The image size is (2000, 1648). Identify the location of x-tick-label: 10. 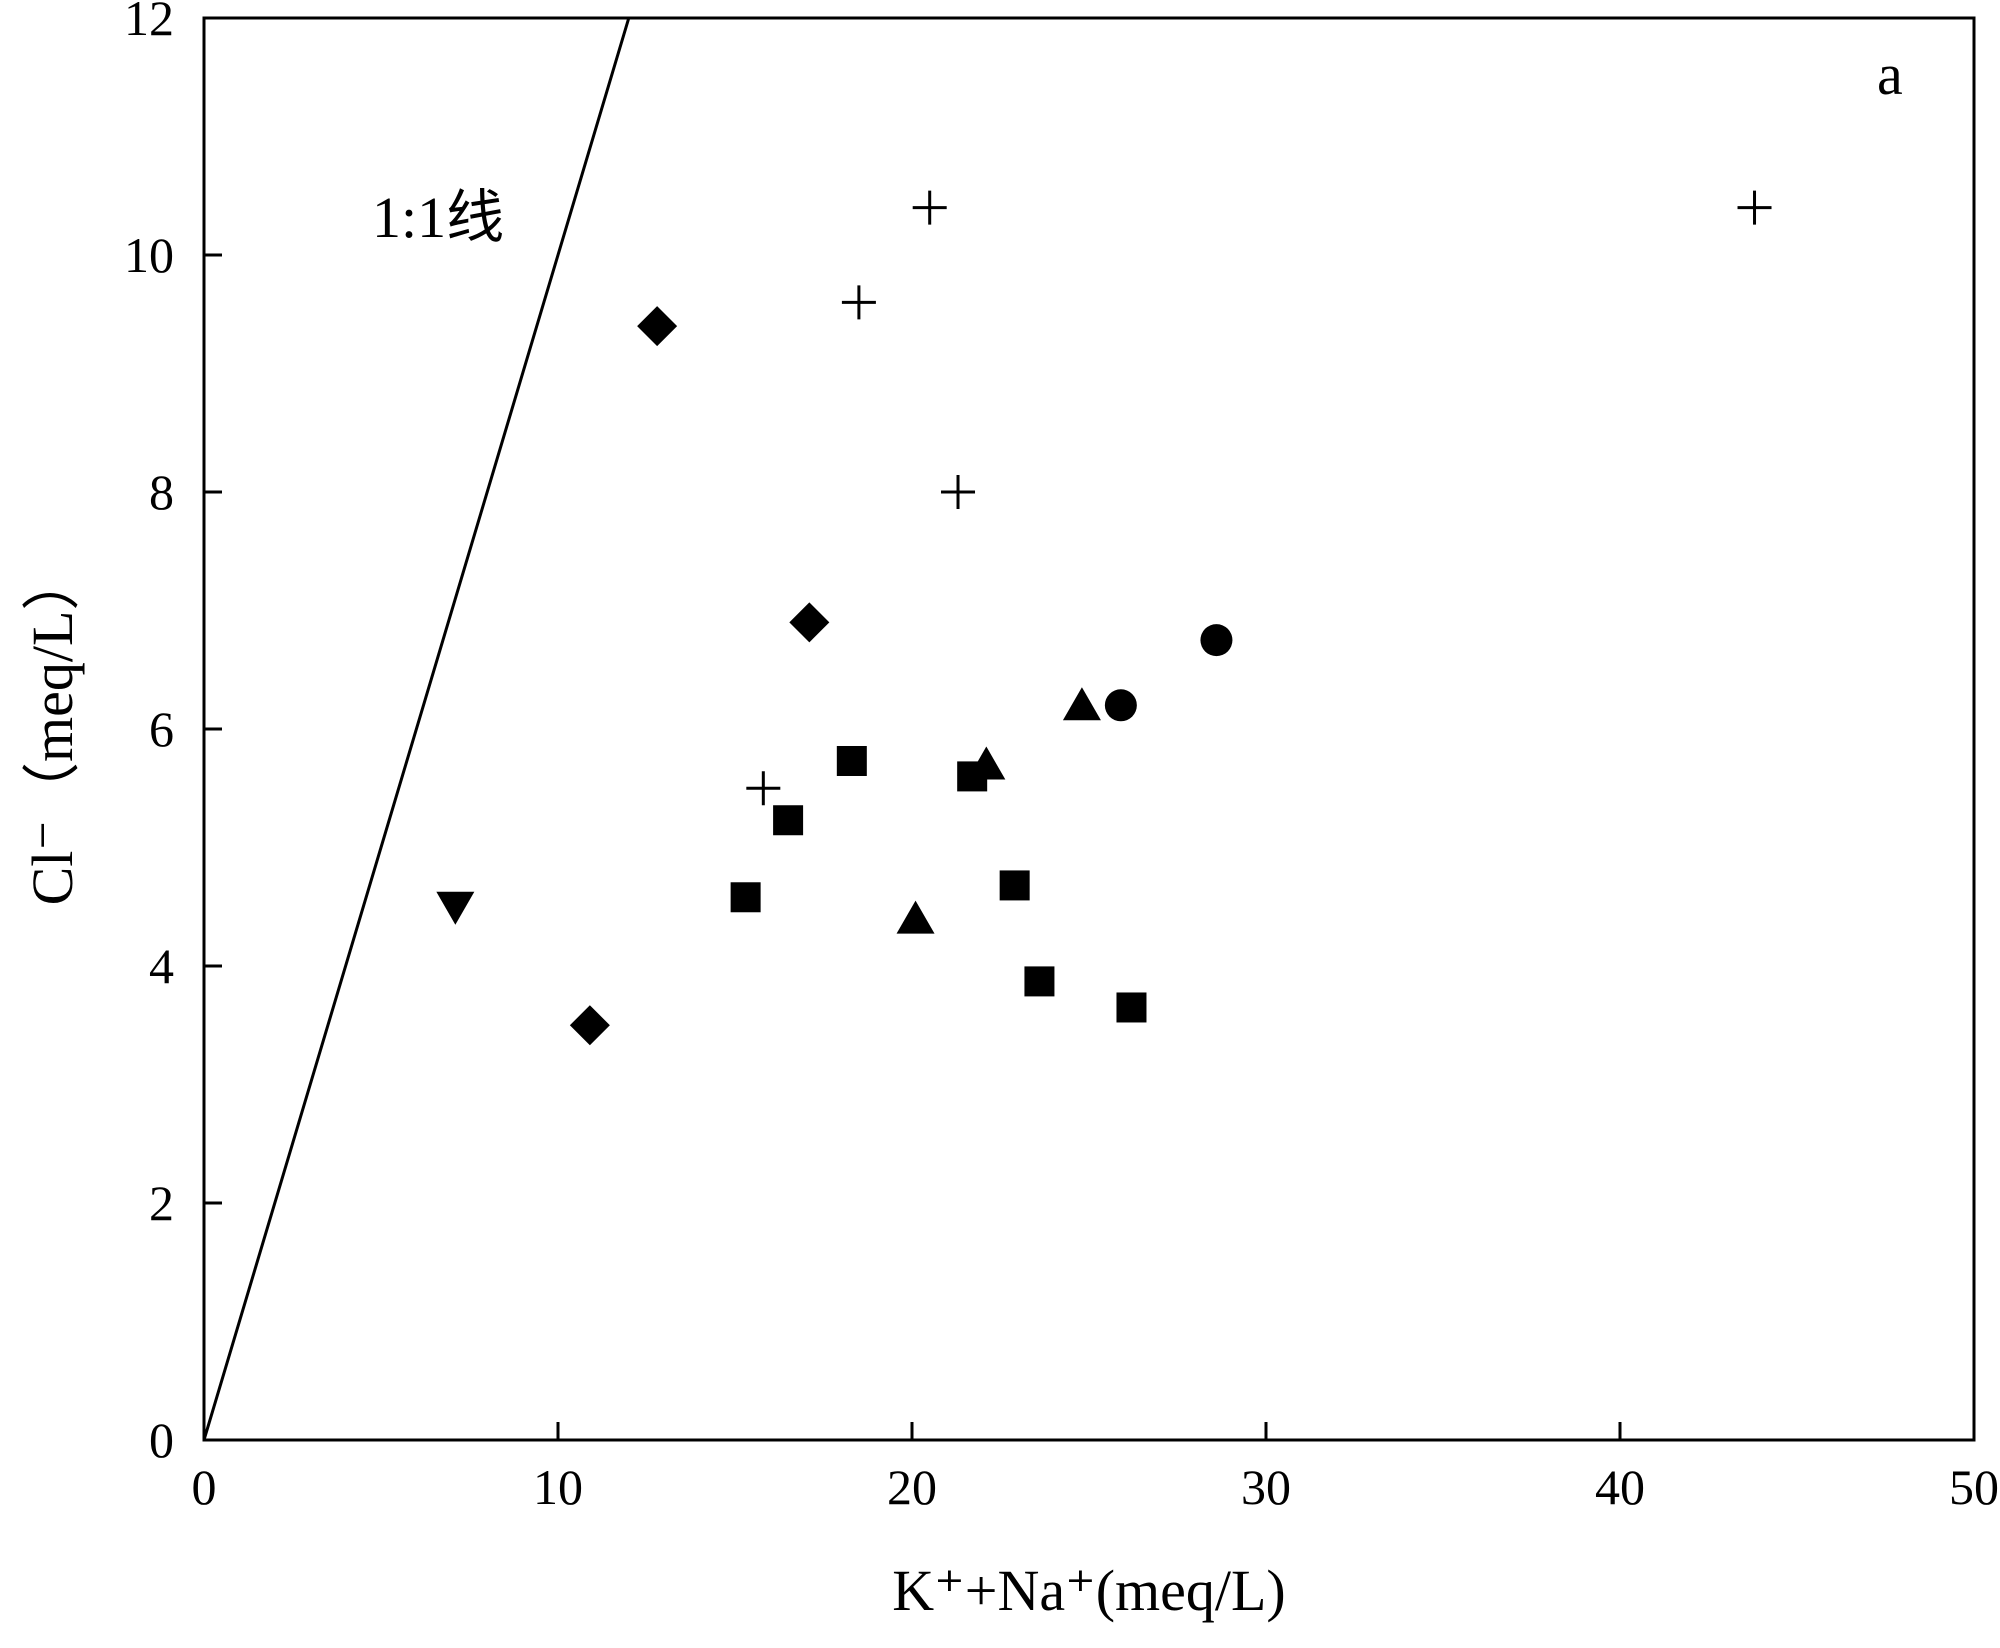
(558, 1487).